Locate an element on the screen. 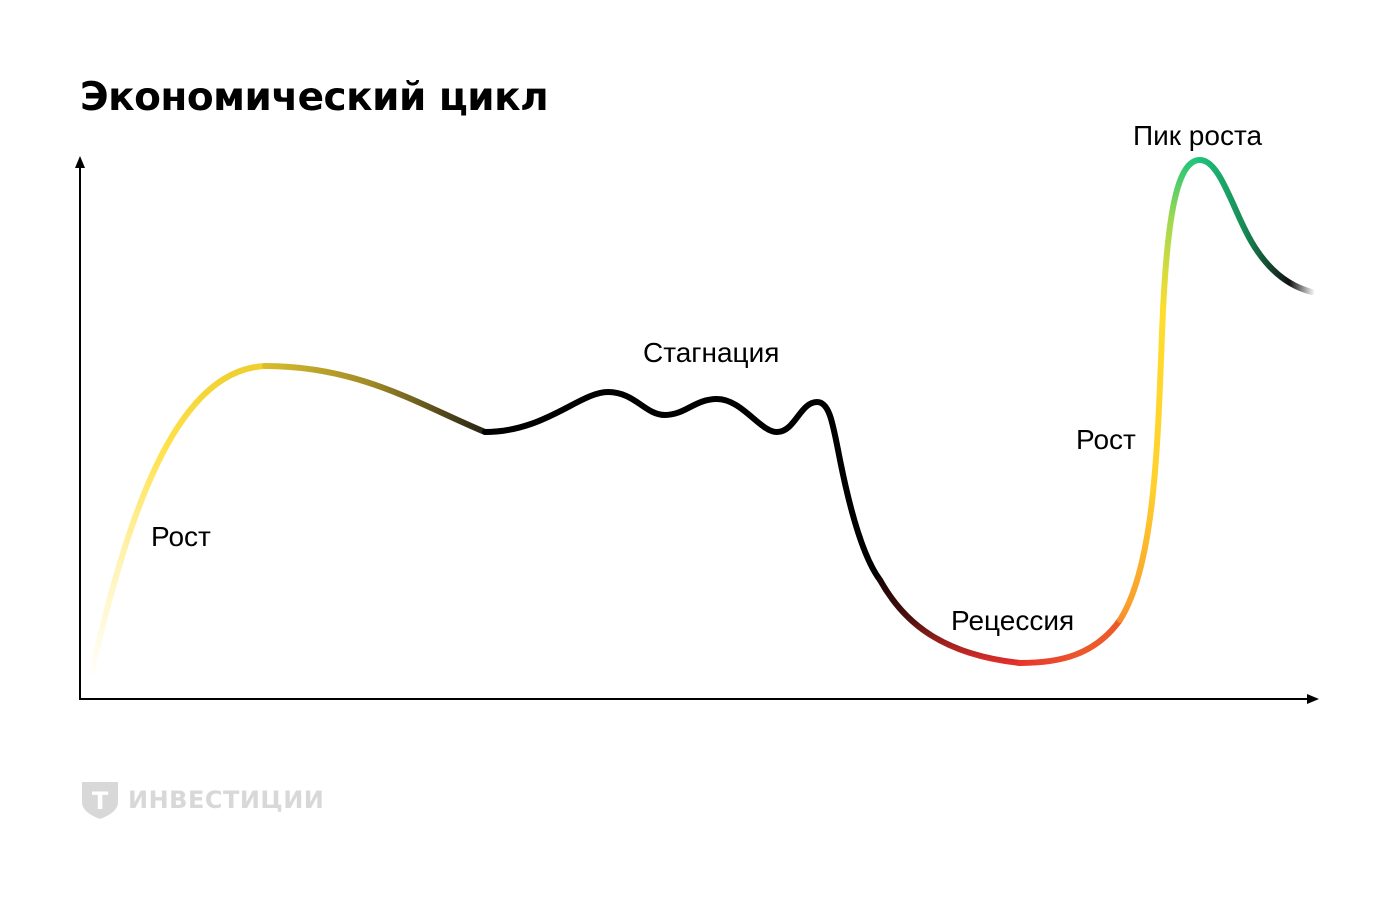 The image size is (1400, 900). curve-segment-slowdown is located at coordinates (375, 399).